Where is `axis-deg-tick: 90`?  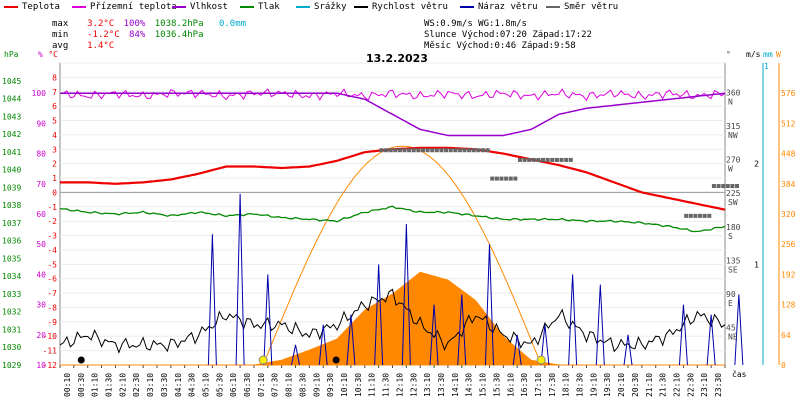
axis-deg-tick: 90 is located at coordinates (731, 294).